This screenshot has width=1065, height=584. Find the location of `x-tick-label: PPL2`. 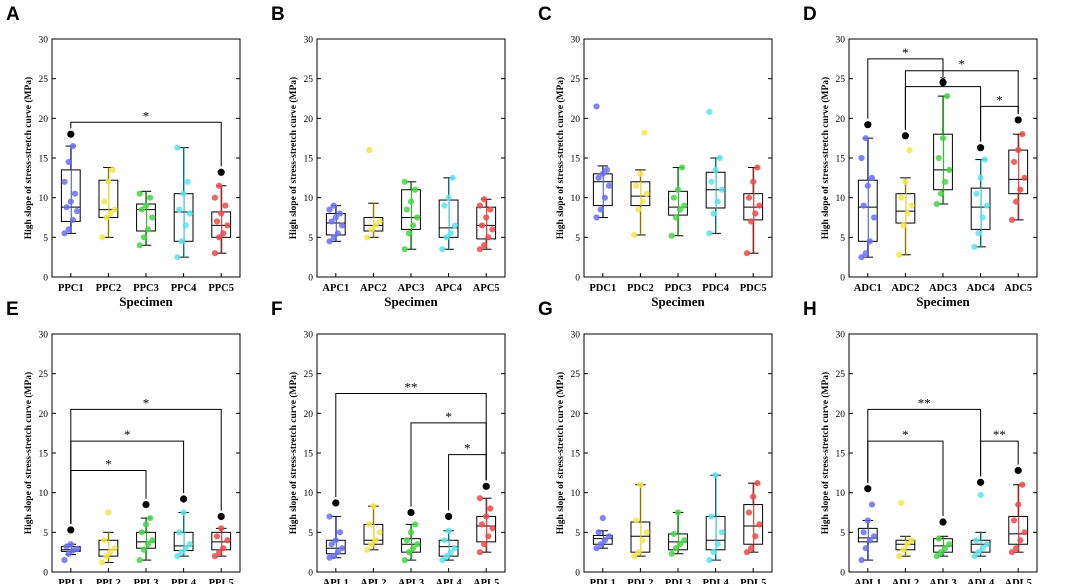

x-tick-label: PPL2 is located at coordinates (108, 581).